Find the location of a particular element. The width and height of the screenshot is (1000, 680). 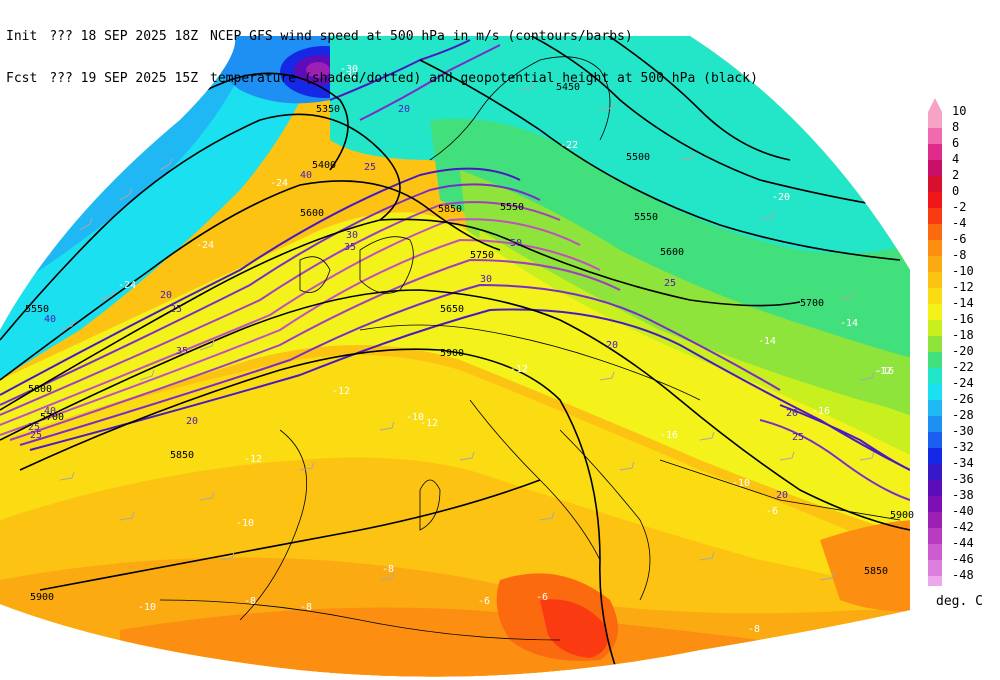

temperature-label: -24 is located at coordinates (205, 245).